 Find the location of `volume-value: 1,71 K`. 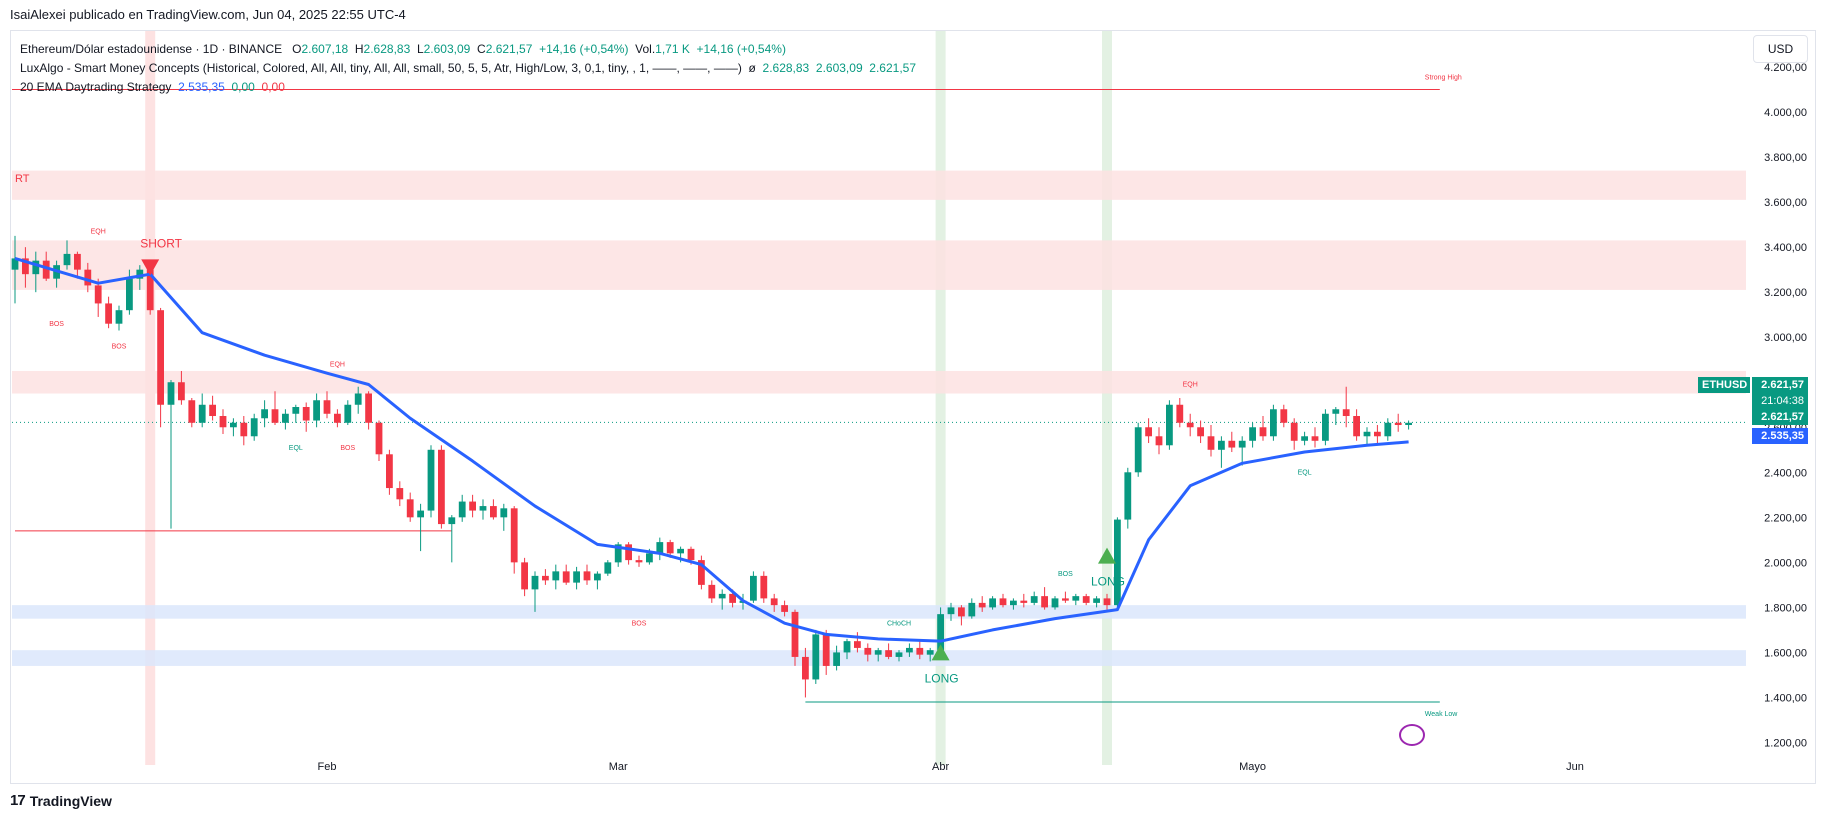

volume-value: 1,71 K is located at coordinates (672, 49).